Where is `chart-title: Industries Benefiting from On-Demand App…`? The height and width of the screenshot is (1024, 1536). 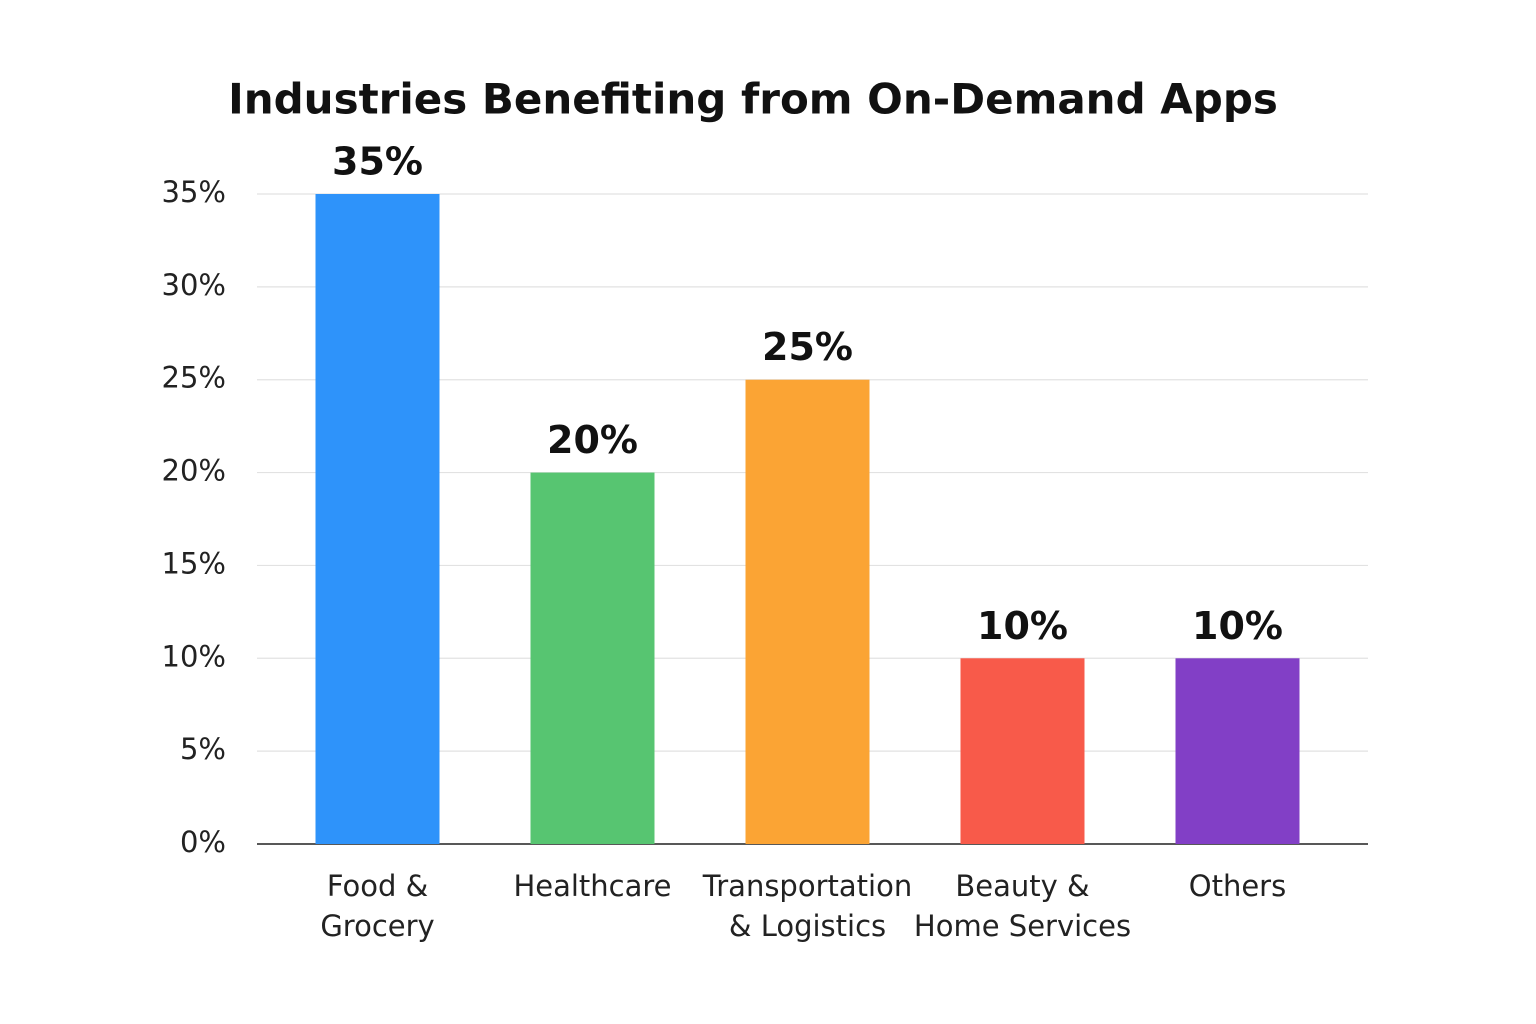 chart-title: Industries Benefiting from On-Demand App… is located at coordinates (753, 99).